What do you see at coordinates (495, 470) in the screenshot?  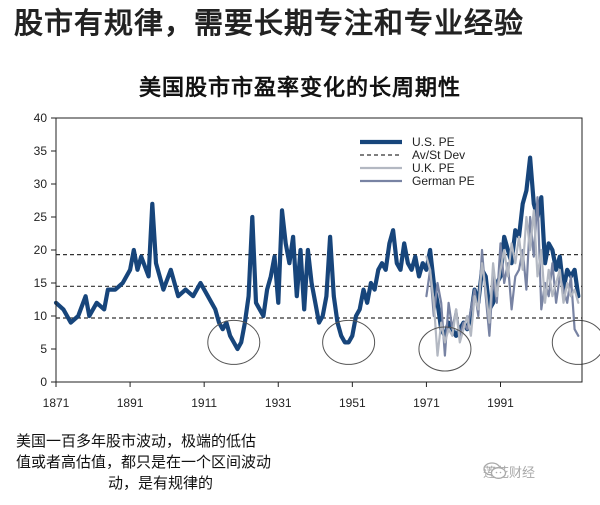 I see `wechat-icon` at bounding box center [495, 470].